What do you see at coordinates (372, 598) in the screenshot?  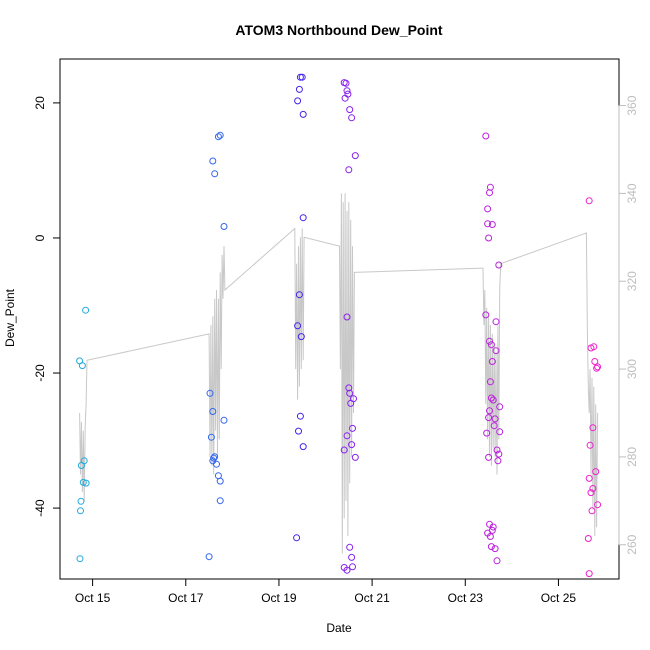 I see `x-tick-label: Oct 21` at bounding box center [372, 598].